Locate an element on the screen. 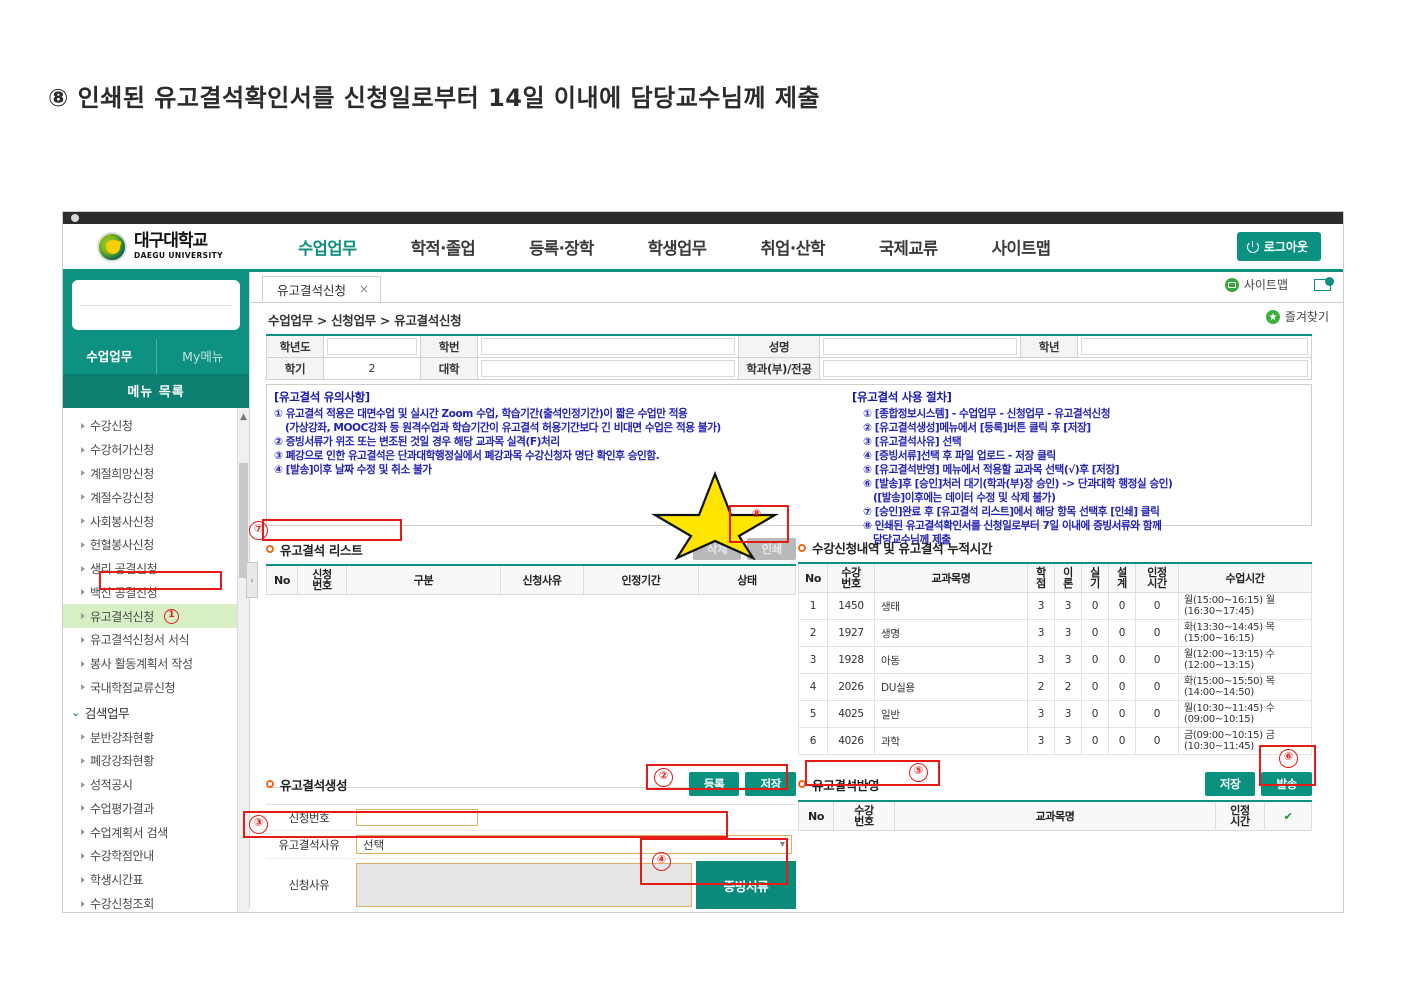  field-학과전공 is located at coordinates (1065, 368).